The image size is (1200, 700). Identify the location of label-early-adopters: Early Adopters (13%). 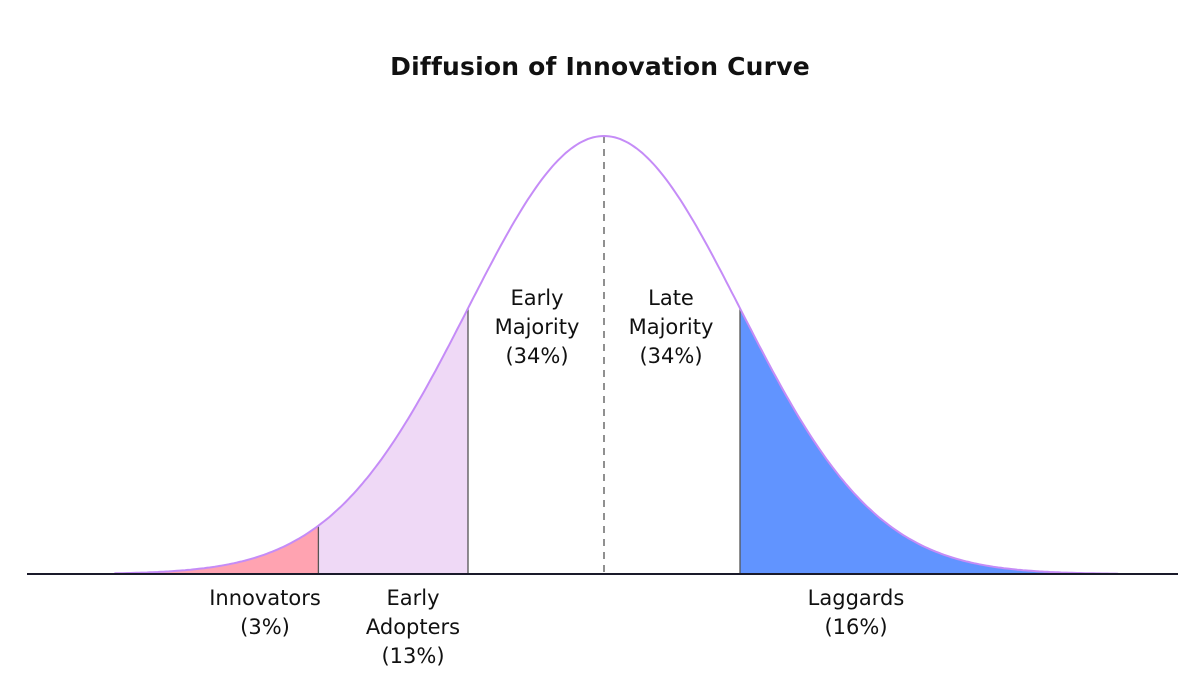
(413, 627).